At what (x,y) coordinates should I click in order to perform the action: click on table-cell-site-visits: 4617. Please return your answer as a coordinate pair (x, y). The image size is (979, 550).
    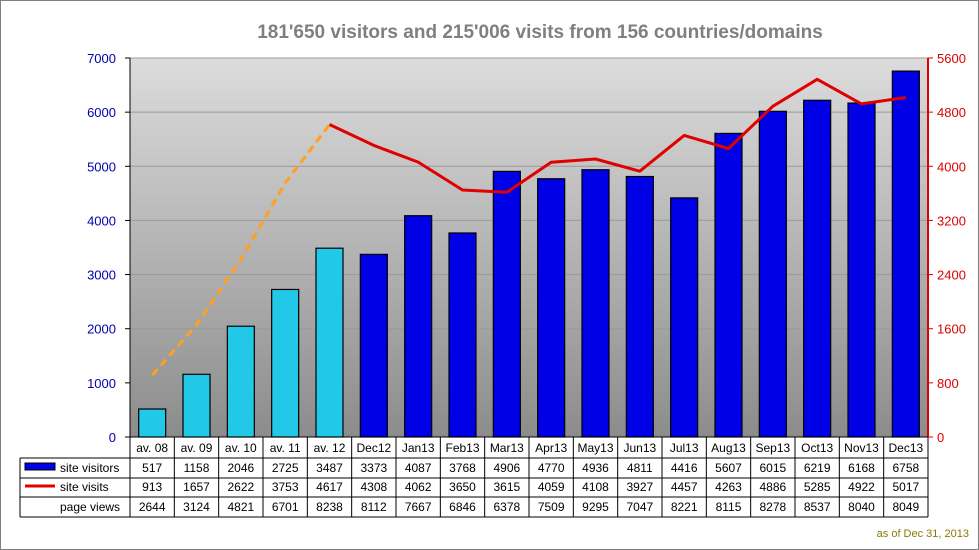
    Looking at the image, I should click on (329, 487).